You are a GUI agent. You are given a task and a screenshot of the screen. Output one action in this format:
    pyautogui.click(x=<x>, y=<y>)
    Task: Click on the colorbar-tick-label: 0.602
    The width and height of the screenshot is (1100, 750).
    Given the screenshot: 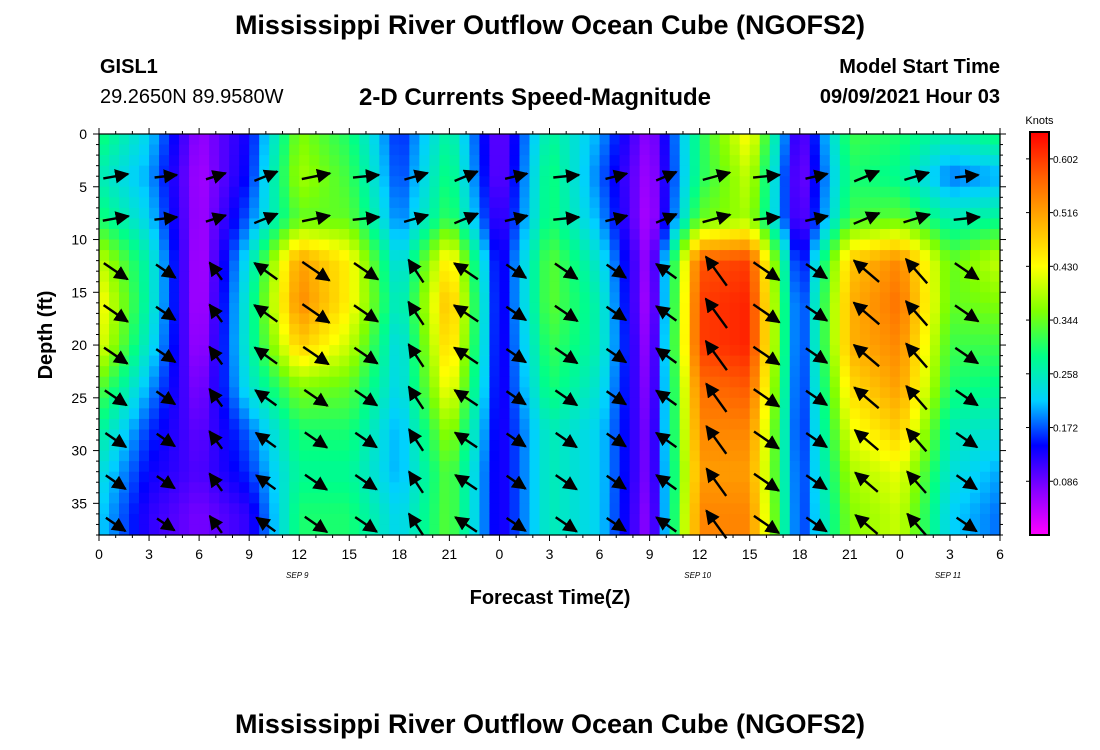 What is the action you would take?
    pyautogui.click(x=1065, y=160)
    